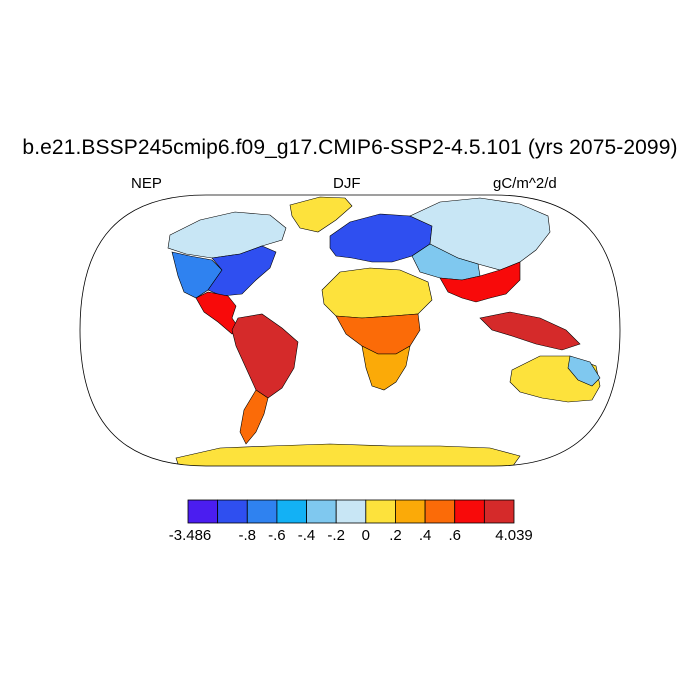 The width and height of the screenshot is (700, 700). Describe the element at coordinates (377, 293) in the screenshot. I see `region-sahara` at that location.